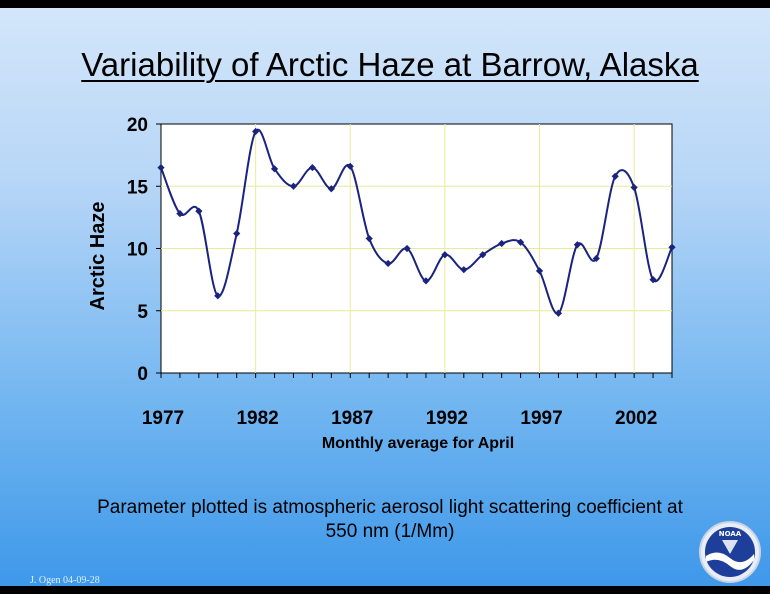 This screenshot has width=770, height=594. What do you see at coordinates (447, 418) in the screenshot?
I see `x-tick-label: 1992` at bounding box center [447, 418].